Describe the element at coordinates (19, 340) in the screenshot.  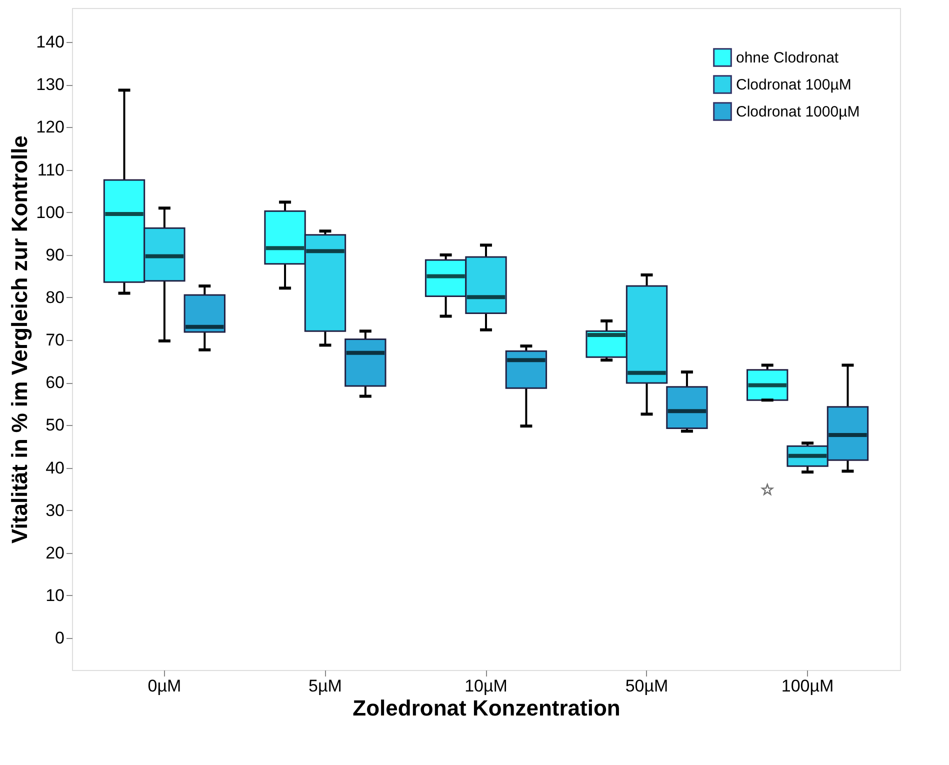
I see `y-axis-title: Vitalität in % im Vergleich zur Kontrolle` at that location.